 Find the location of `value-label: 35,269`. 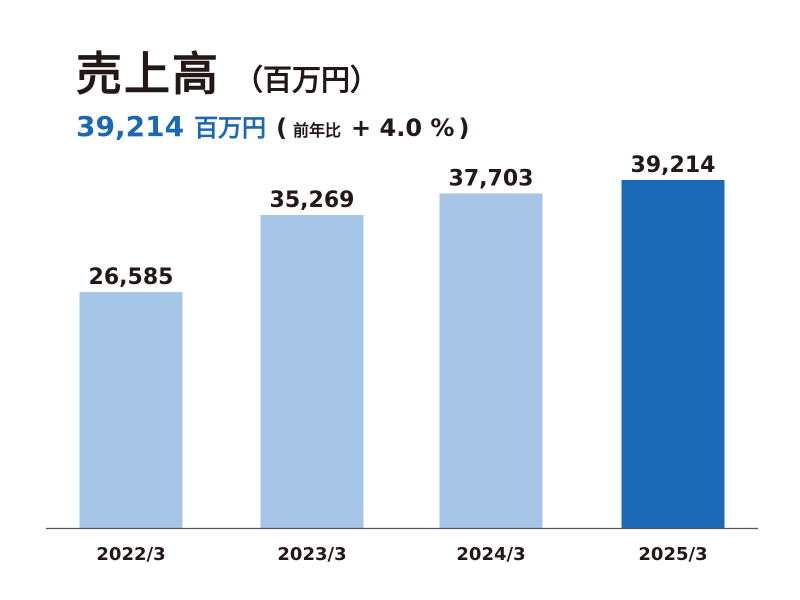

value-label: 35,269 is located at coordinates (312, 200).